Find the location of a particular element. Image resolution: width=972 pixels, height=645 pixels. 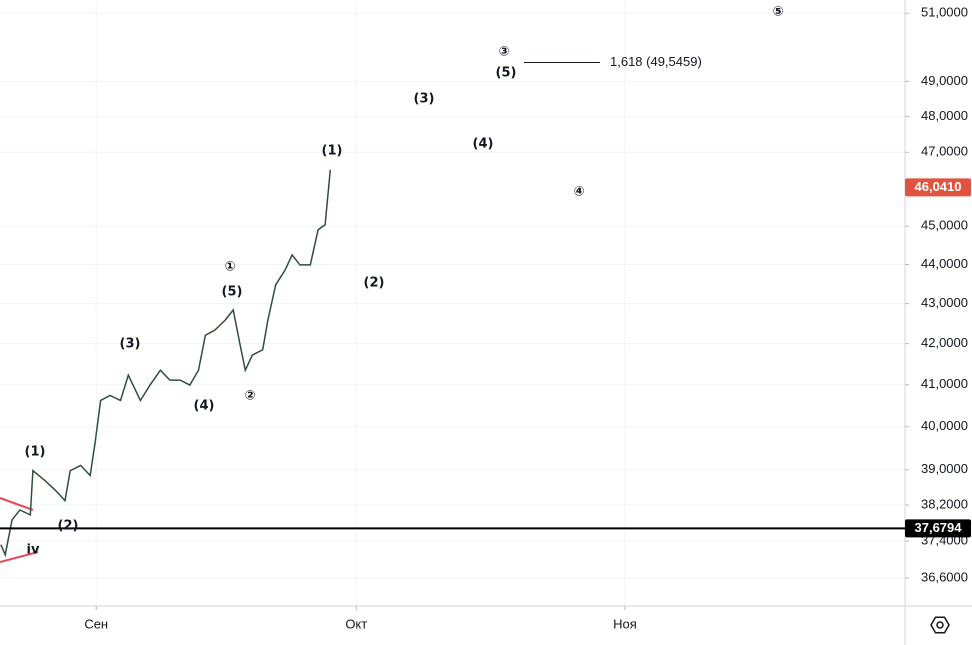

settings-icon-center is located at coordinates (940, 625).